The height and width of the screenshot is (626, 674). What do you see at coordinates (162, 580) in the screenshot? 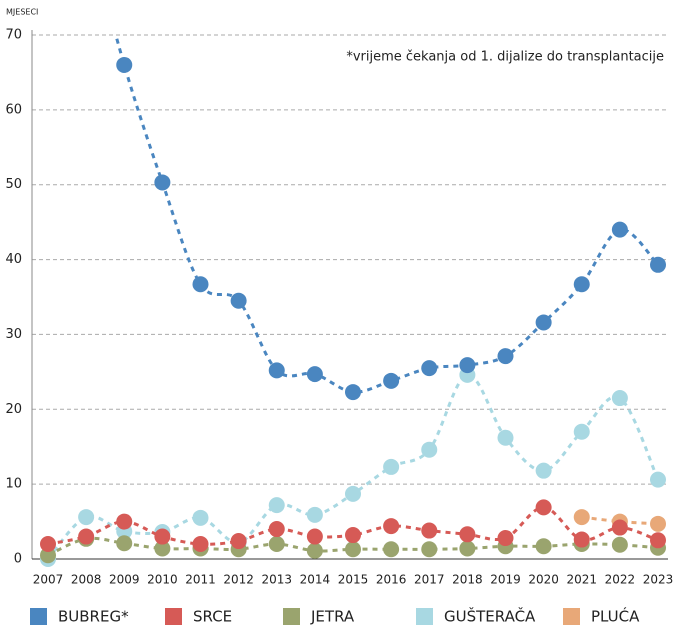
I see `x-tick-label: 2010` at bounding box center [162, 580].